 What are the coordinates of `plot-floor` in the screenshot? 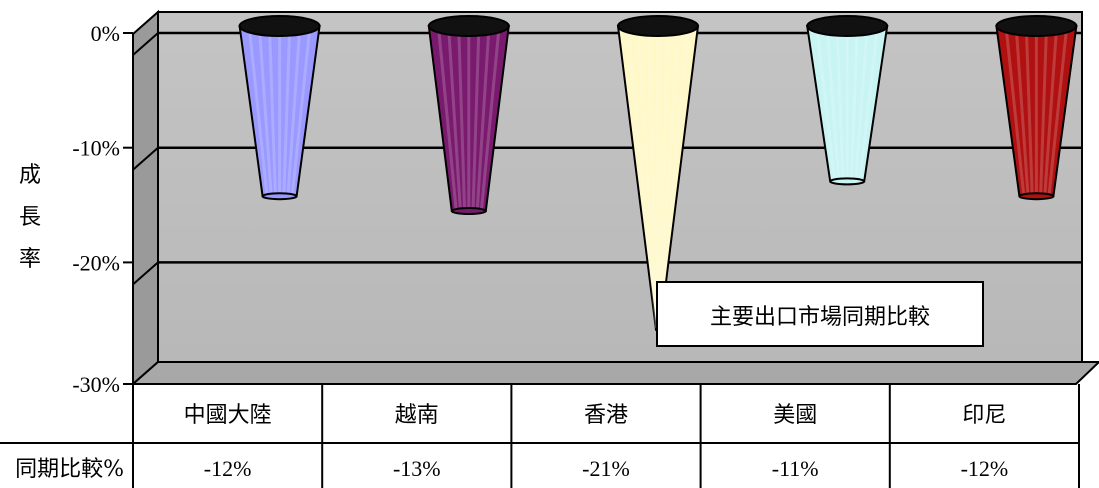 It's located at (614, 373).